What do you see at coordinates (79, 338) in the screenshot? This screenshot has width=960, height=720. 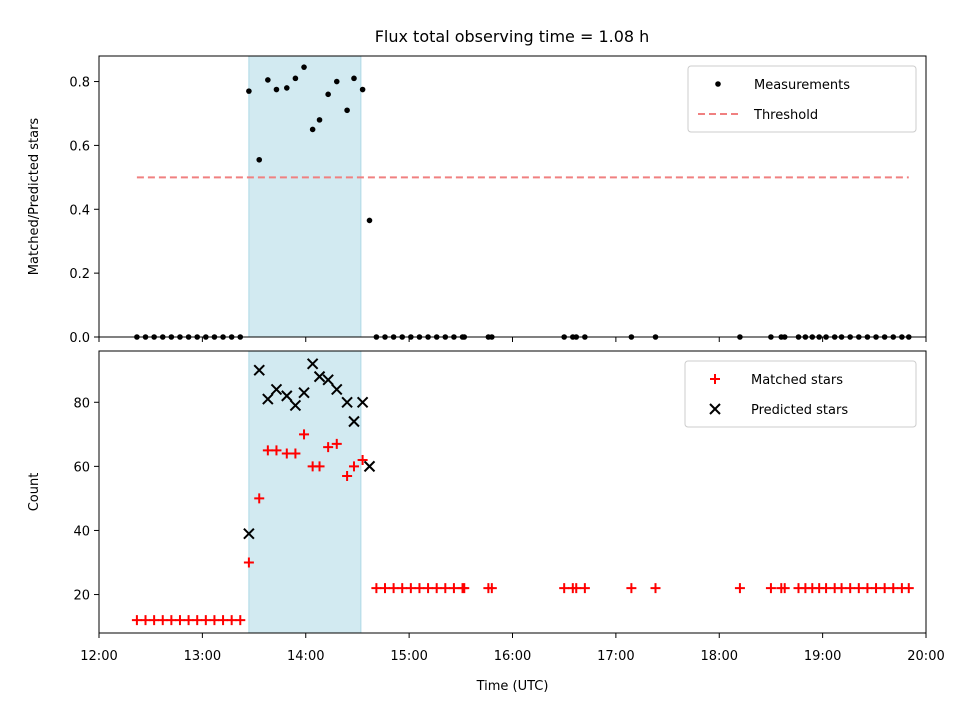 I see `y-tick-label: 0.0` at bounding box center [79, 338].